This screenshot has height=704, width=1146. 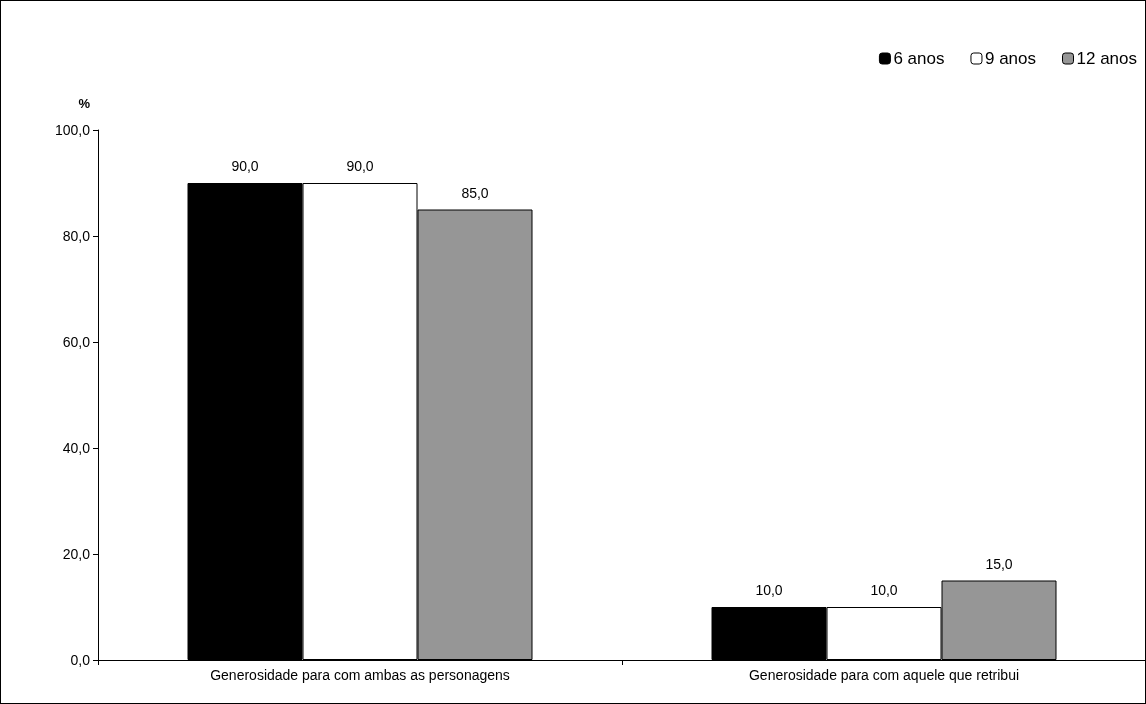 What do you see at coordinates (84, 103) in the screenshot?
I see `y-axis-title: %` at bounding box center [84, 103].